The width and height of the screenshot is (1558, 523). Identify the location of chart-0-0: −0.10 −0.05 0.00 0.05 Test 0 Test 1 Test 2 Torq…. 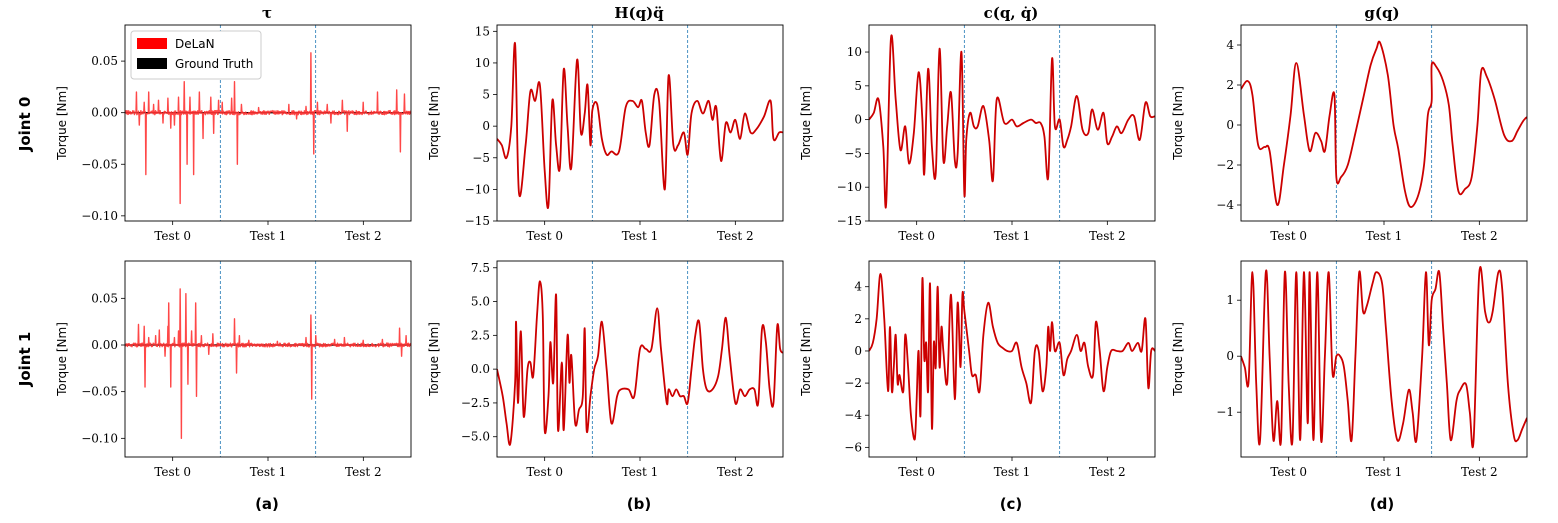
(233, 133).